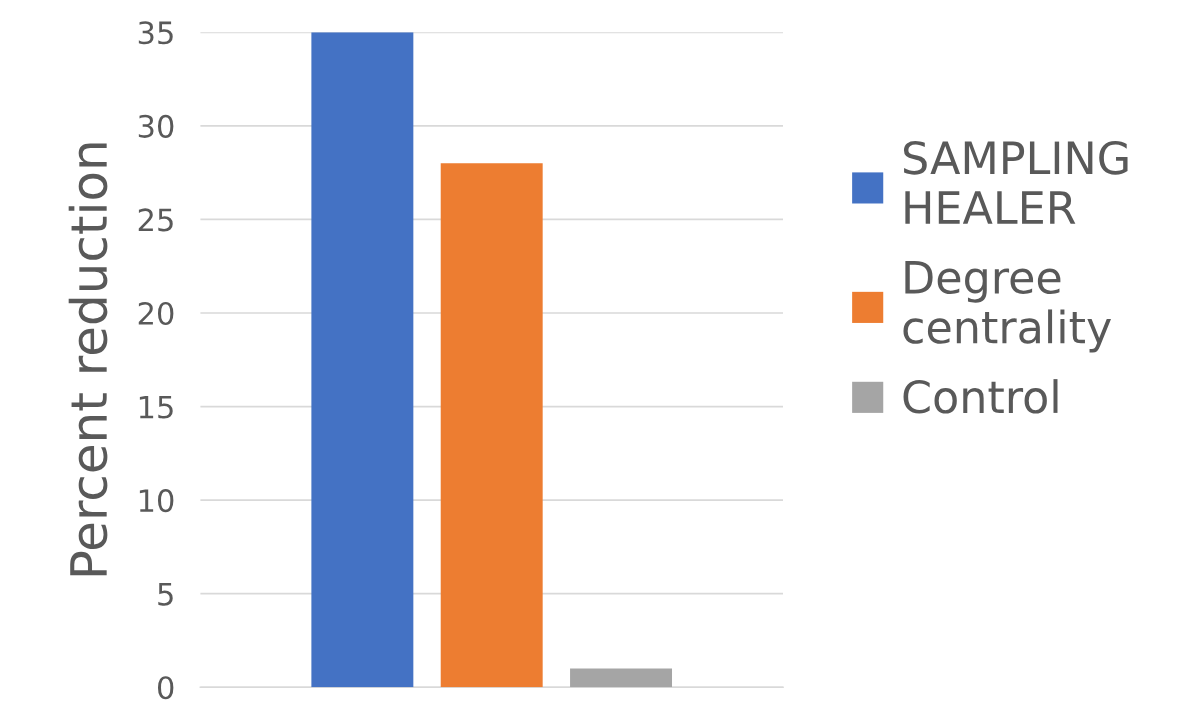  I want to click on legend-label: Degree centrality, so click(1007, 307).